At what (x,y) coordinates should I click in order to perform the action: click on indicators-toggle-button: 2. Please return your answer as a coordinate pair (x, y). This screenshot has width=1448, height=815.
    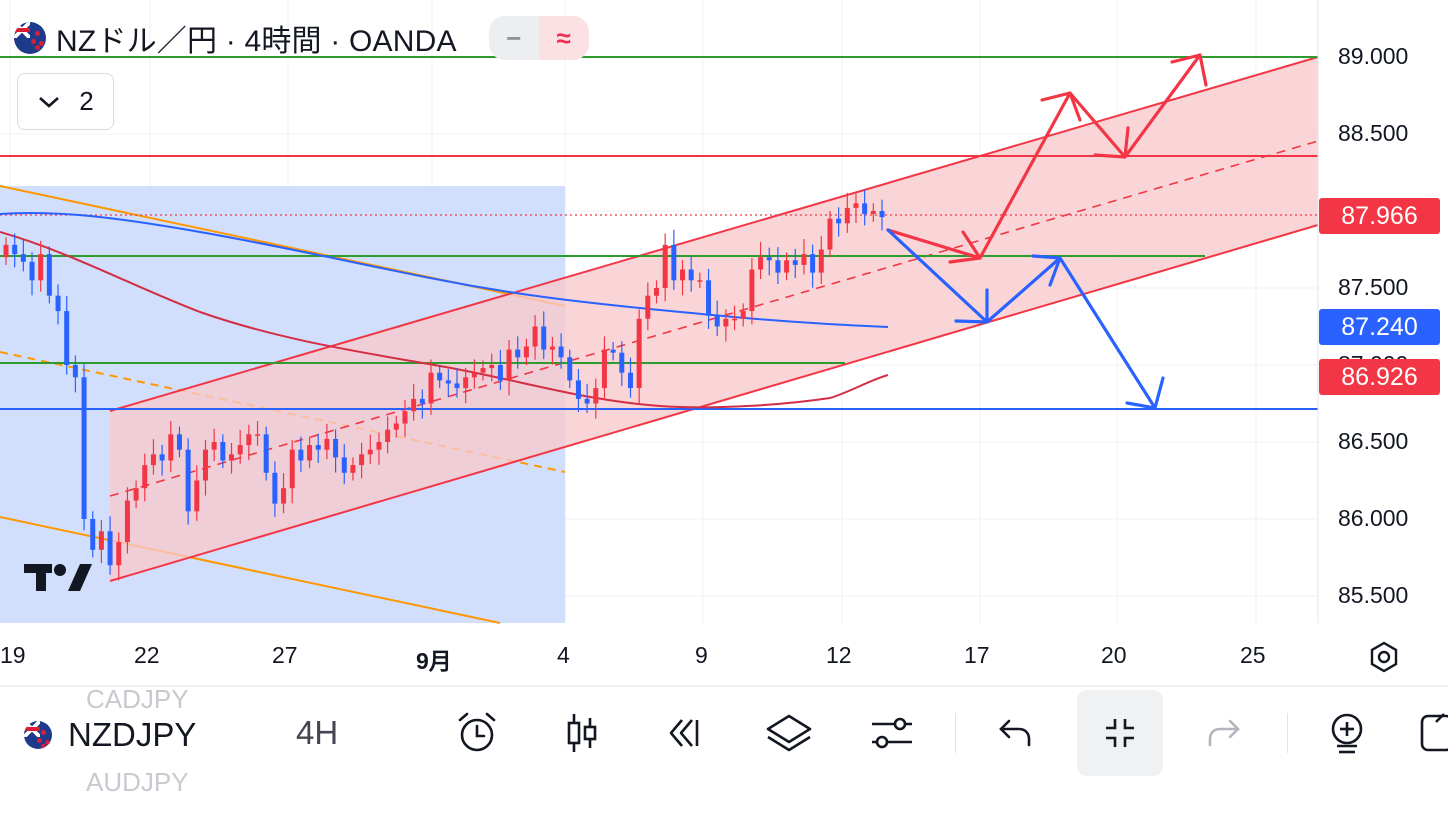
    Looking at the image, I should click on (65, 101).